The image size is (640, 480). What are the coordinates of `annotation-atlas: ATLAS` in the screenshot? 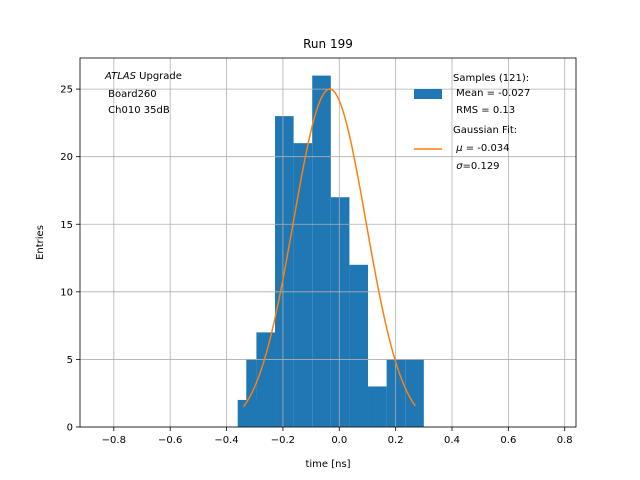 It's located at (120, 76).